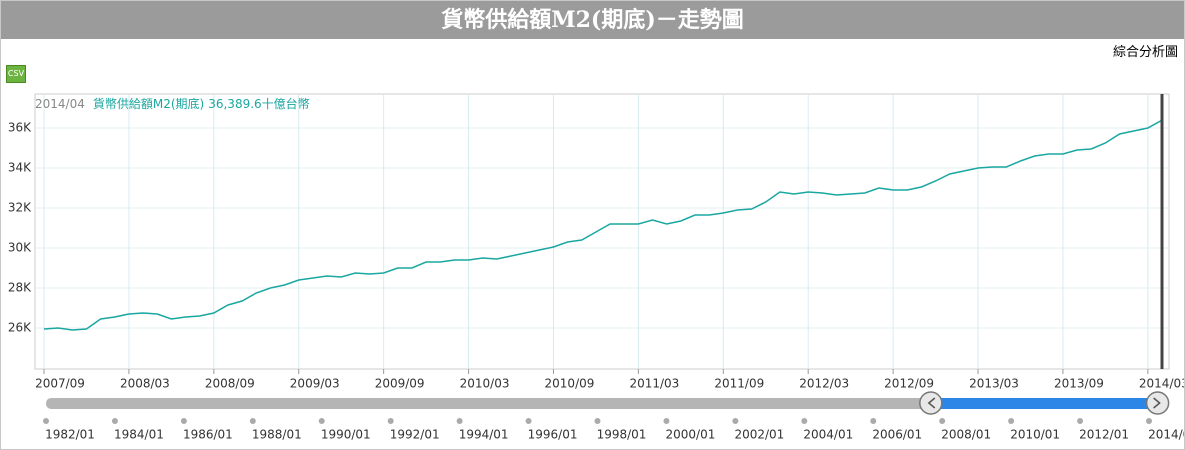 The image size is (1185, 450). I want to click on x-tick-label: 2012/09, so click(909, 384).